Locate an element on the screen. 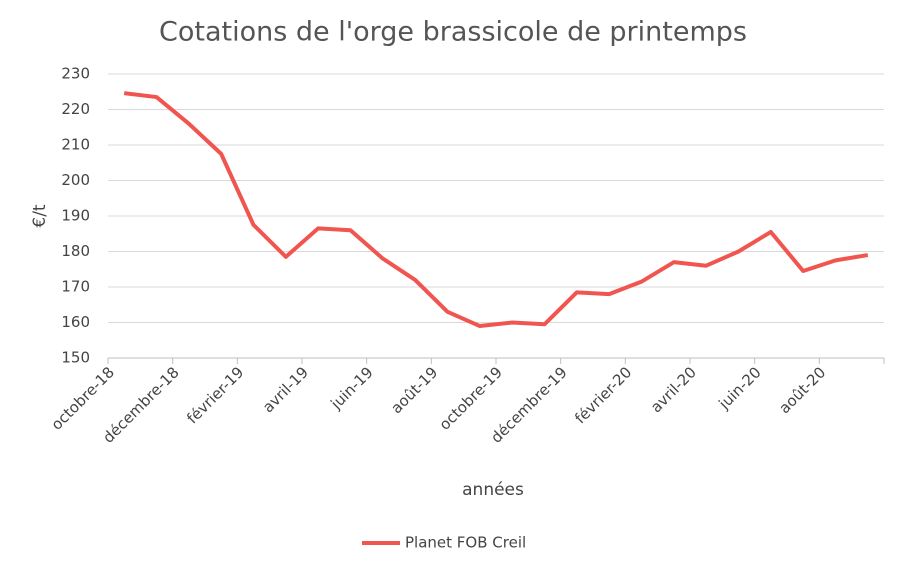 This screenshot has height=572, width=906. x-tick-label: février-19 is located at coordinates (215, 395).